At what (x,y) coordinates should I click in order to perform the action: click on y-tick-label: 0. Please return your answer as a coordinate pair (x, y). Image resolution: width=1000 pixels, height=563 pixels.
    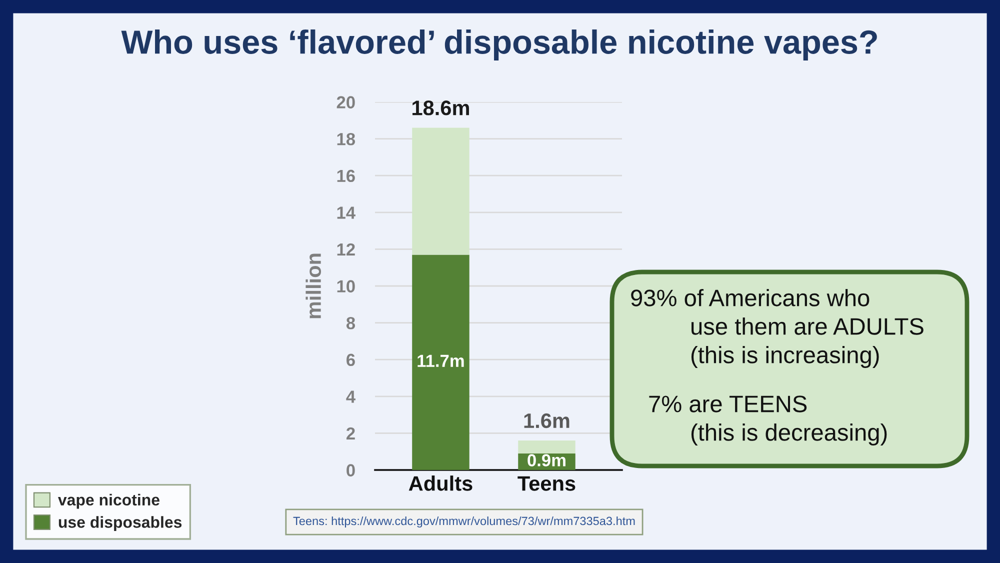
    Looking at the image, I should click on (350, 470).